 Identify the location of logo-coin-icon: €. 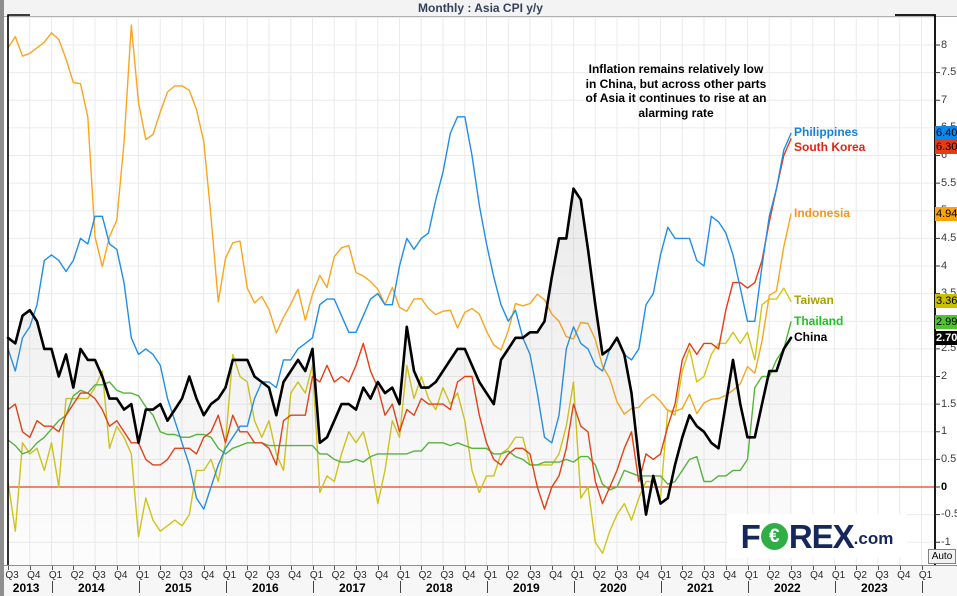
(774, 536).